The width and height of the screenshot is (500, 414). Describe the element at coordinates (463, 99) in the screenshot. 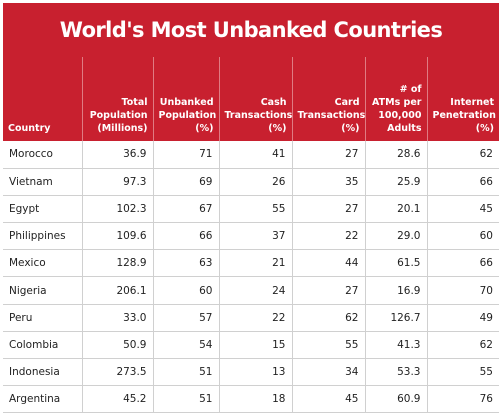

I see `col-header-internet-penetration: Internet Penetration (%)` at that location.